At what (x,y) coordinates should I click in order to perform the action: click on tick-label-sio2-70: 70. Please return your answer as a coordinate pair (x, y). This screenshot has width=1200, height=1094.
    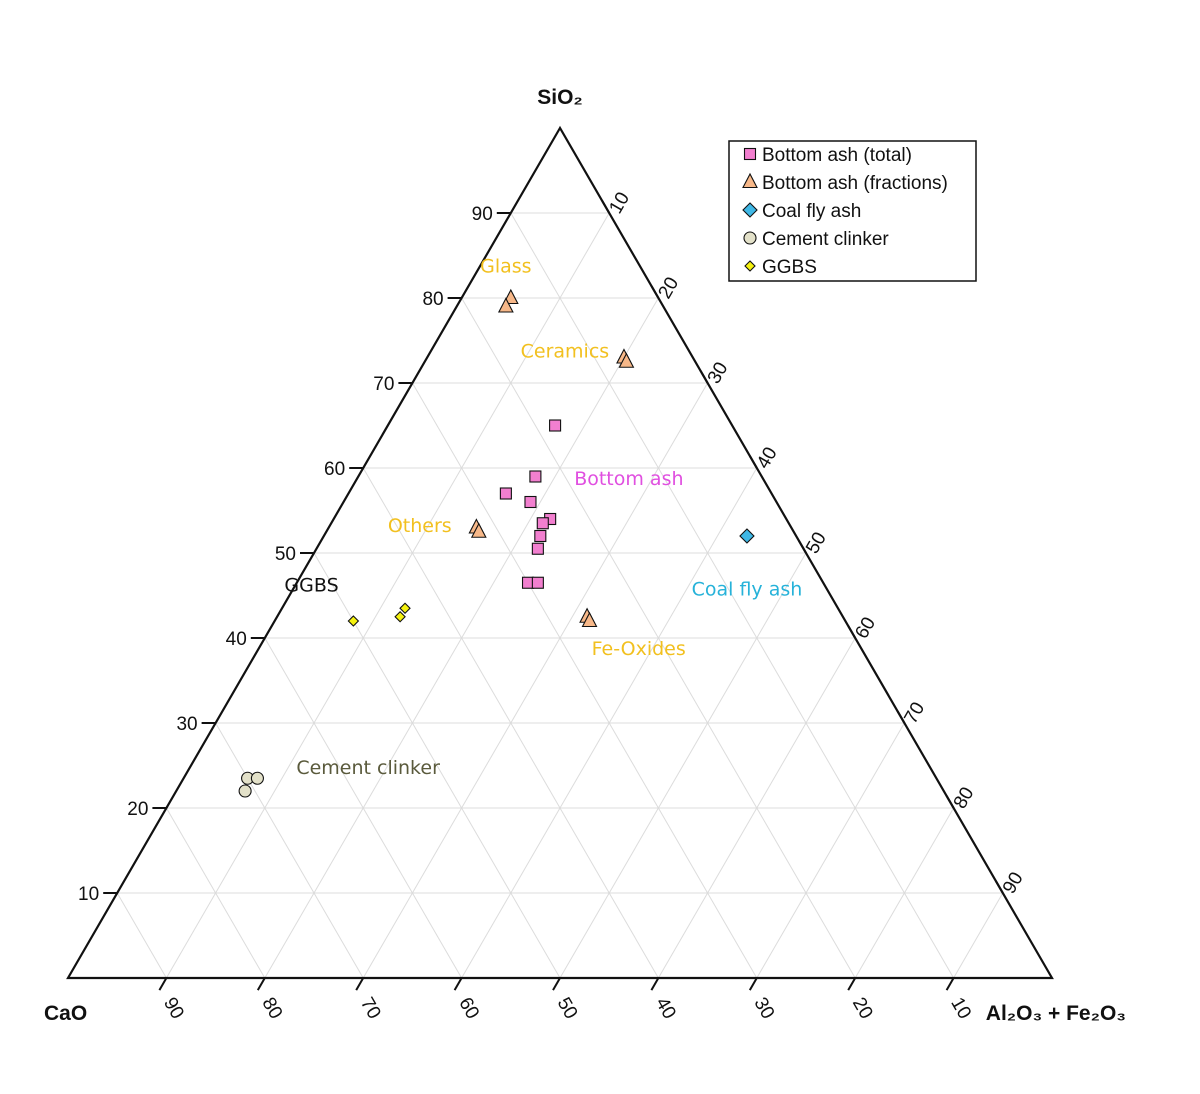
    Looking at the image, I should click on (383, 384).